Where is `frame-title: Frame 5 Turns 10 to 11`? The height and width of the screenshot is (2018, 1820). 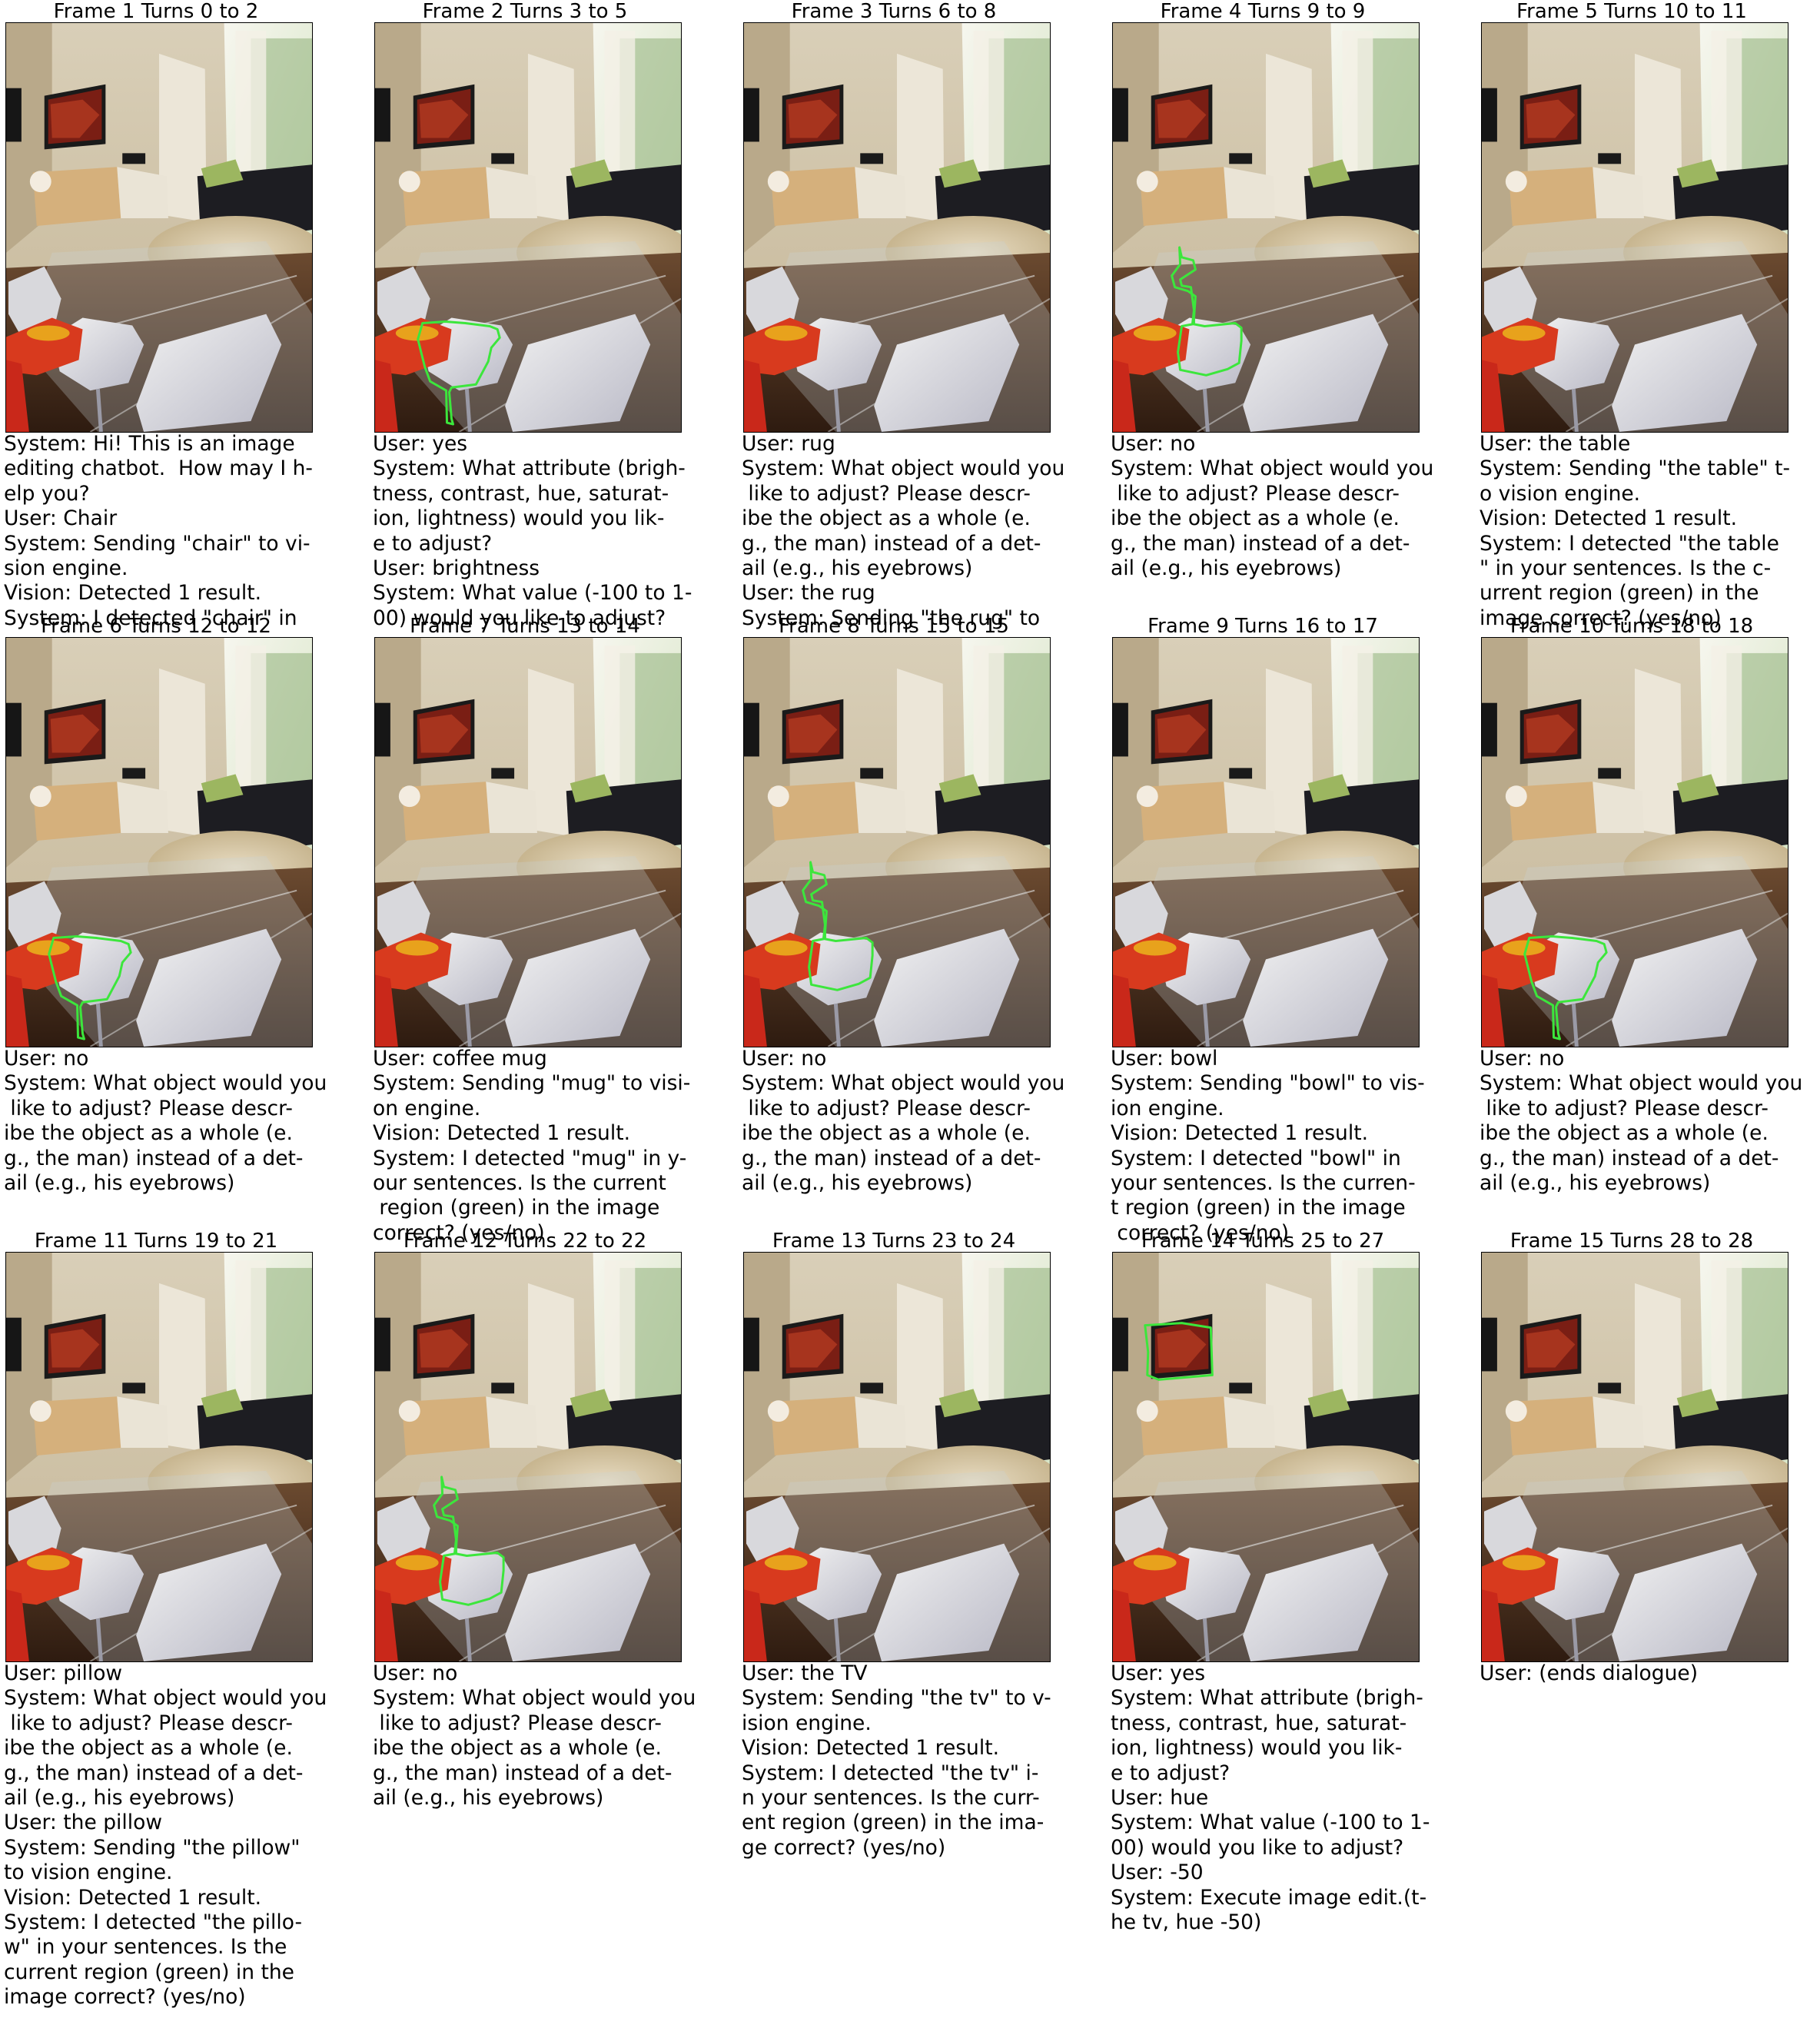
frame-title: Frame 5 Turns 10 to 11 is located at coordinates (1631, 11).